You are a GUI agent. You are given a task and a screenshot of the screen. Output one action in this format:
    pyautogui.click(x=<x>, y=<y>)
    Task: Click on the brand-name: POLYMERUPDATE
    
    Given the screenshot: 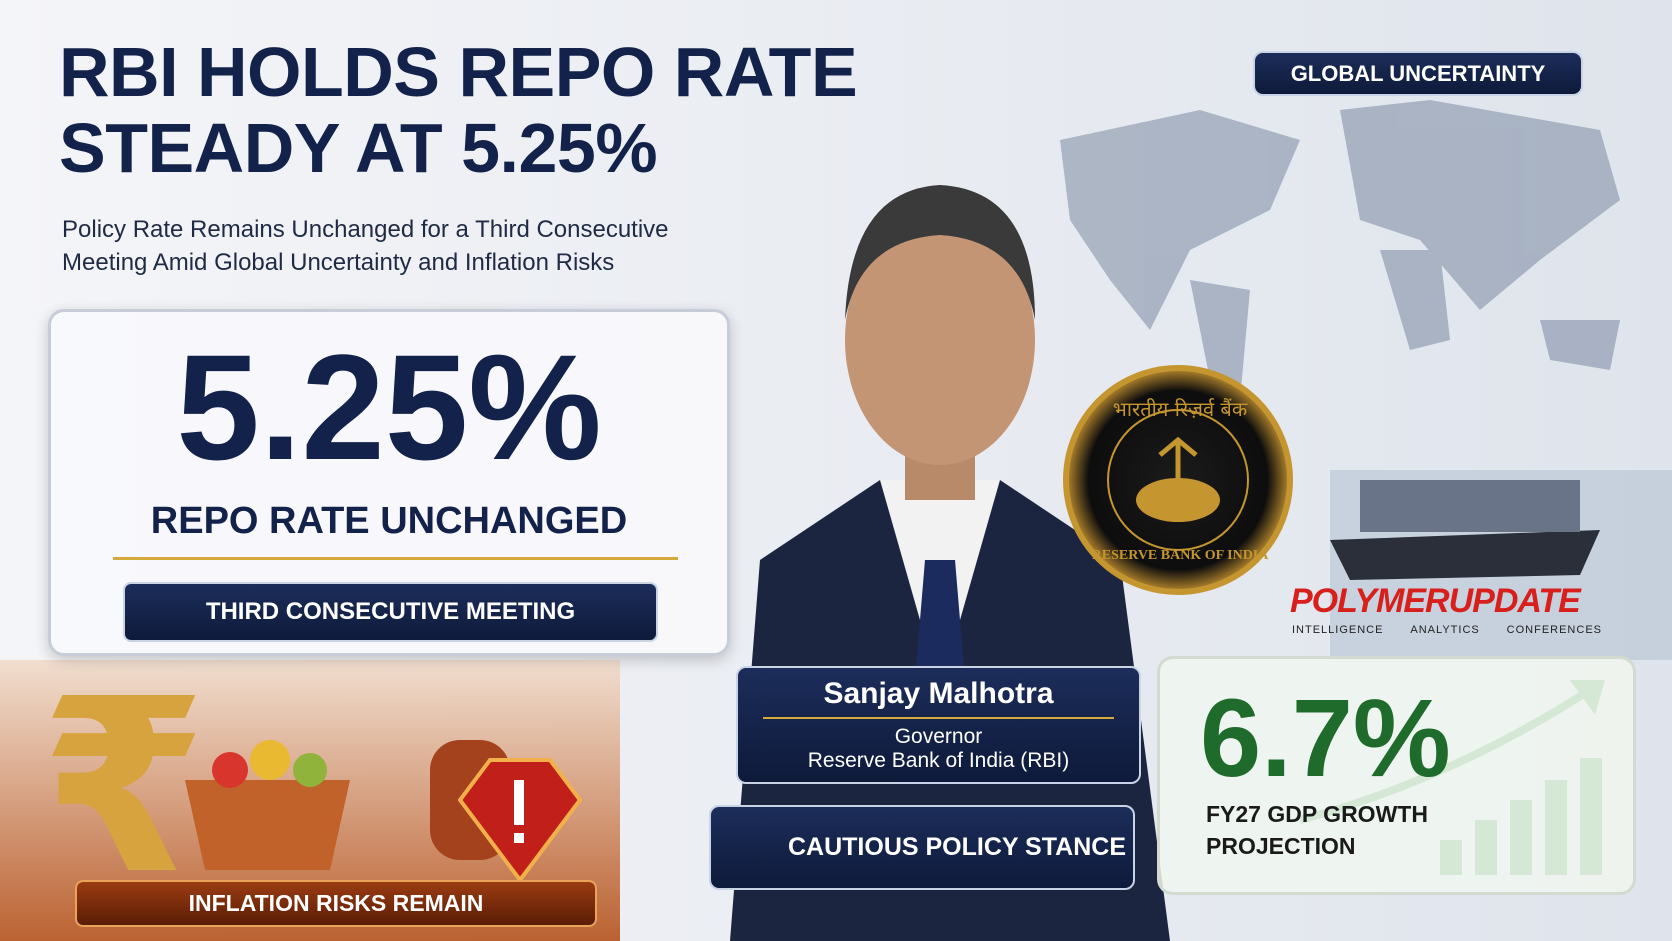 What is the action you would take?
    pyautogui.click(x=1435, y=601)
    